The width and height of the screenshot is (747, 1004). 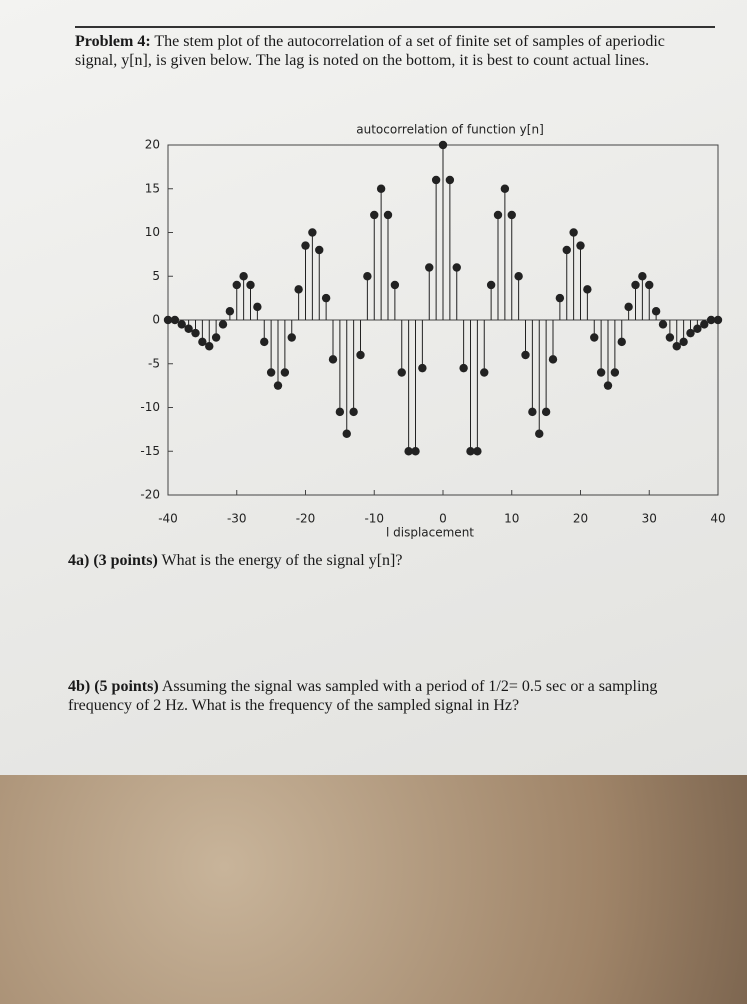 What do you see at coordinates (450, 130) in the screenshot?
I see `chart-title: autocorrelation of function y[n]` at bounding box center [450, 130].